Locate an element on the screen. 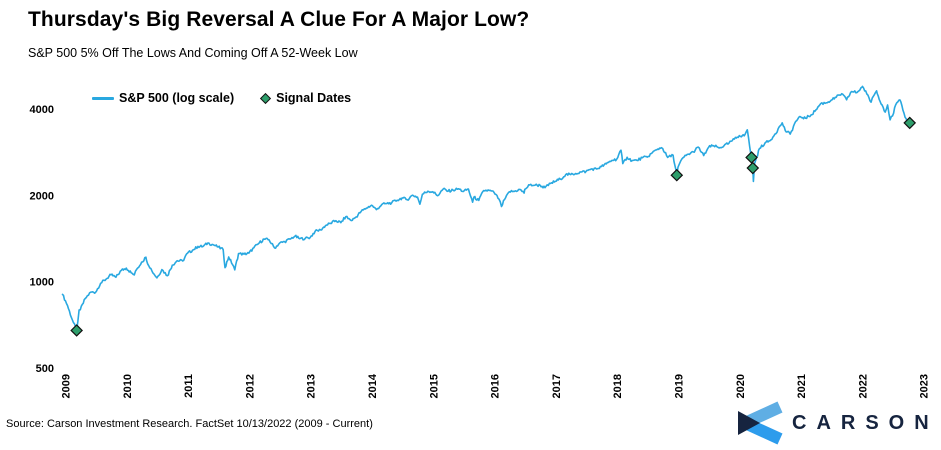 The image size is (941, 450). x-axis-tick-label: 2011 is located at coordinates (189, 386).